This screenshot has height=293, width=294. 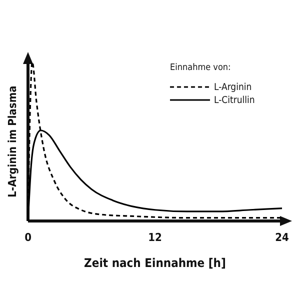 I want to click on x-axis-title: Zeit nach Einnahme [h], so click(x=155, y=263).